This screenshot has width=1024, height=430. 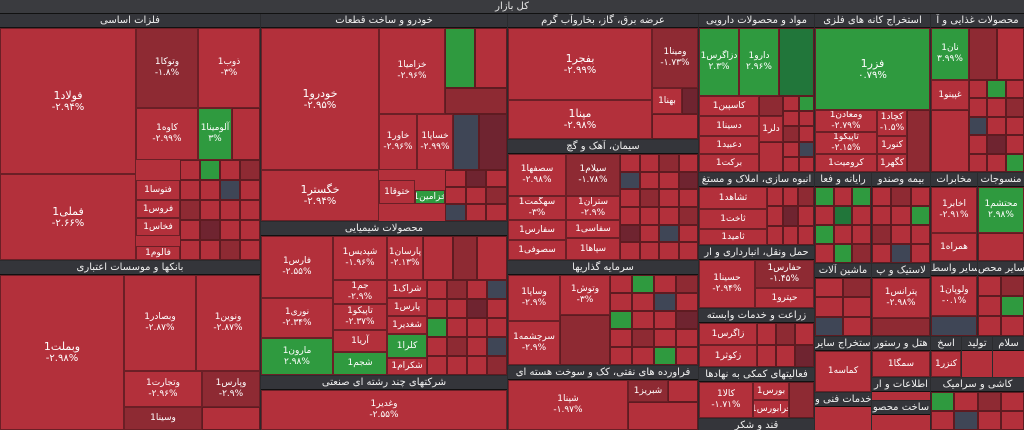 What do you see at coordinates (384, 410) in the screenshot?
I see `stock-tile-vghadir: وغدیر1 -۲.۵۵%` at bounding box center [384, 410].